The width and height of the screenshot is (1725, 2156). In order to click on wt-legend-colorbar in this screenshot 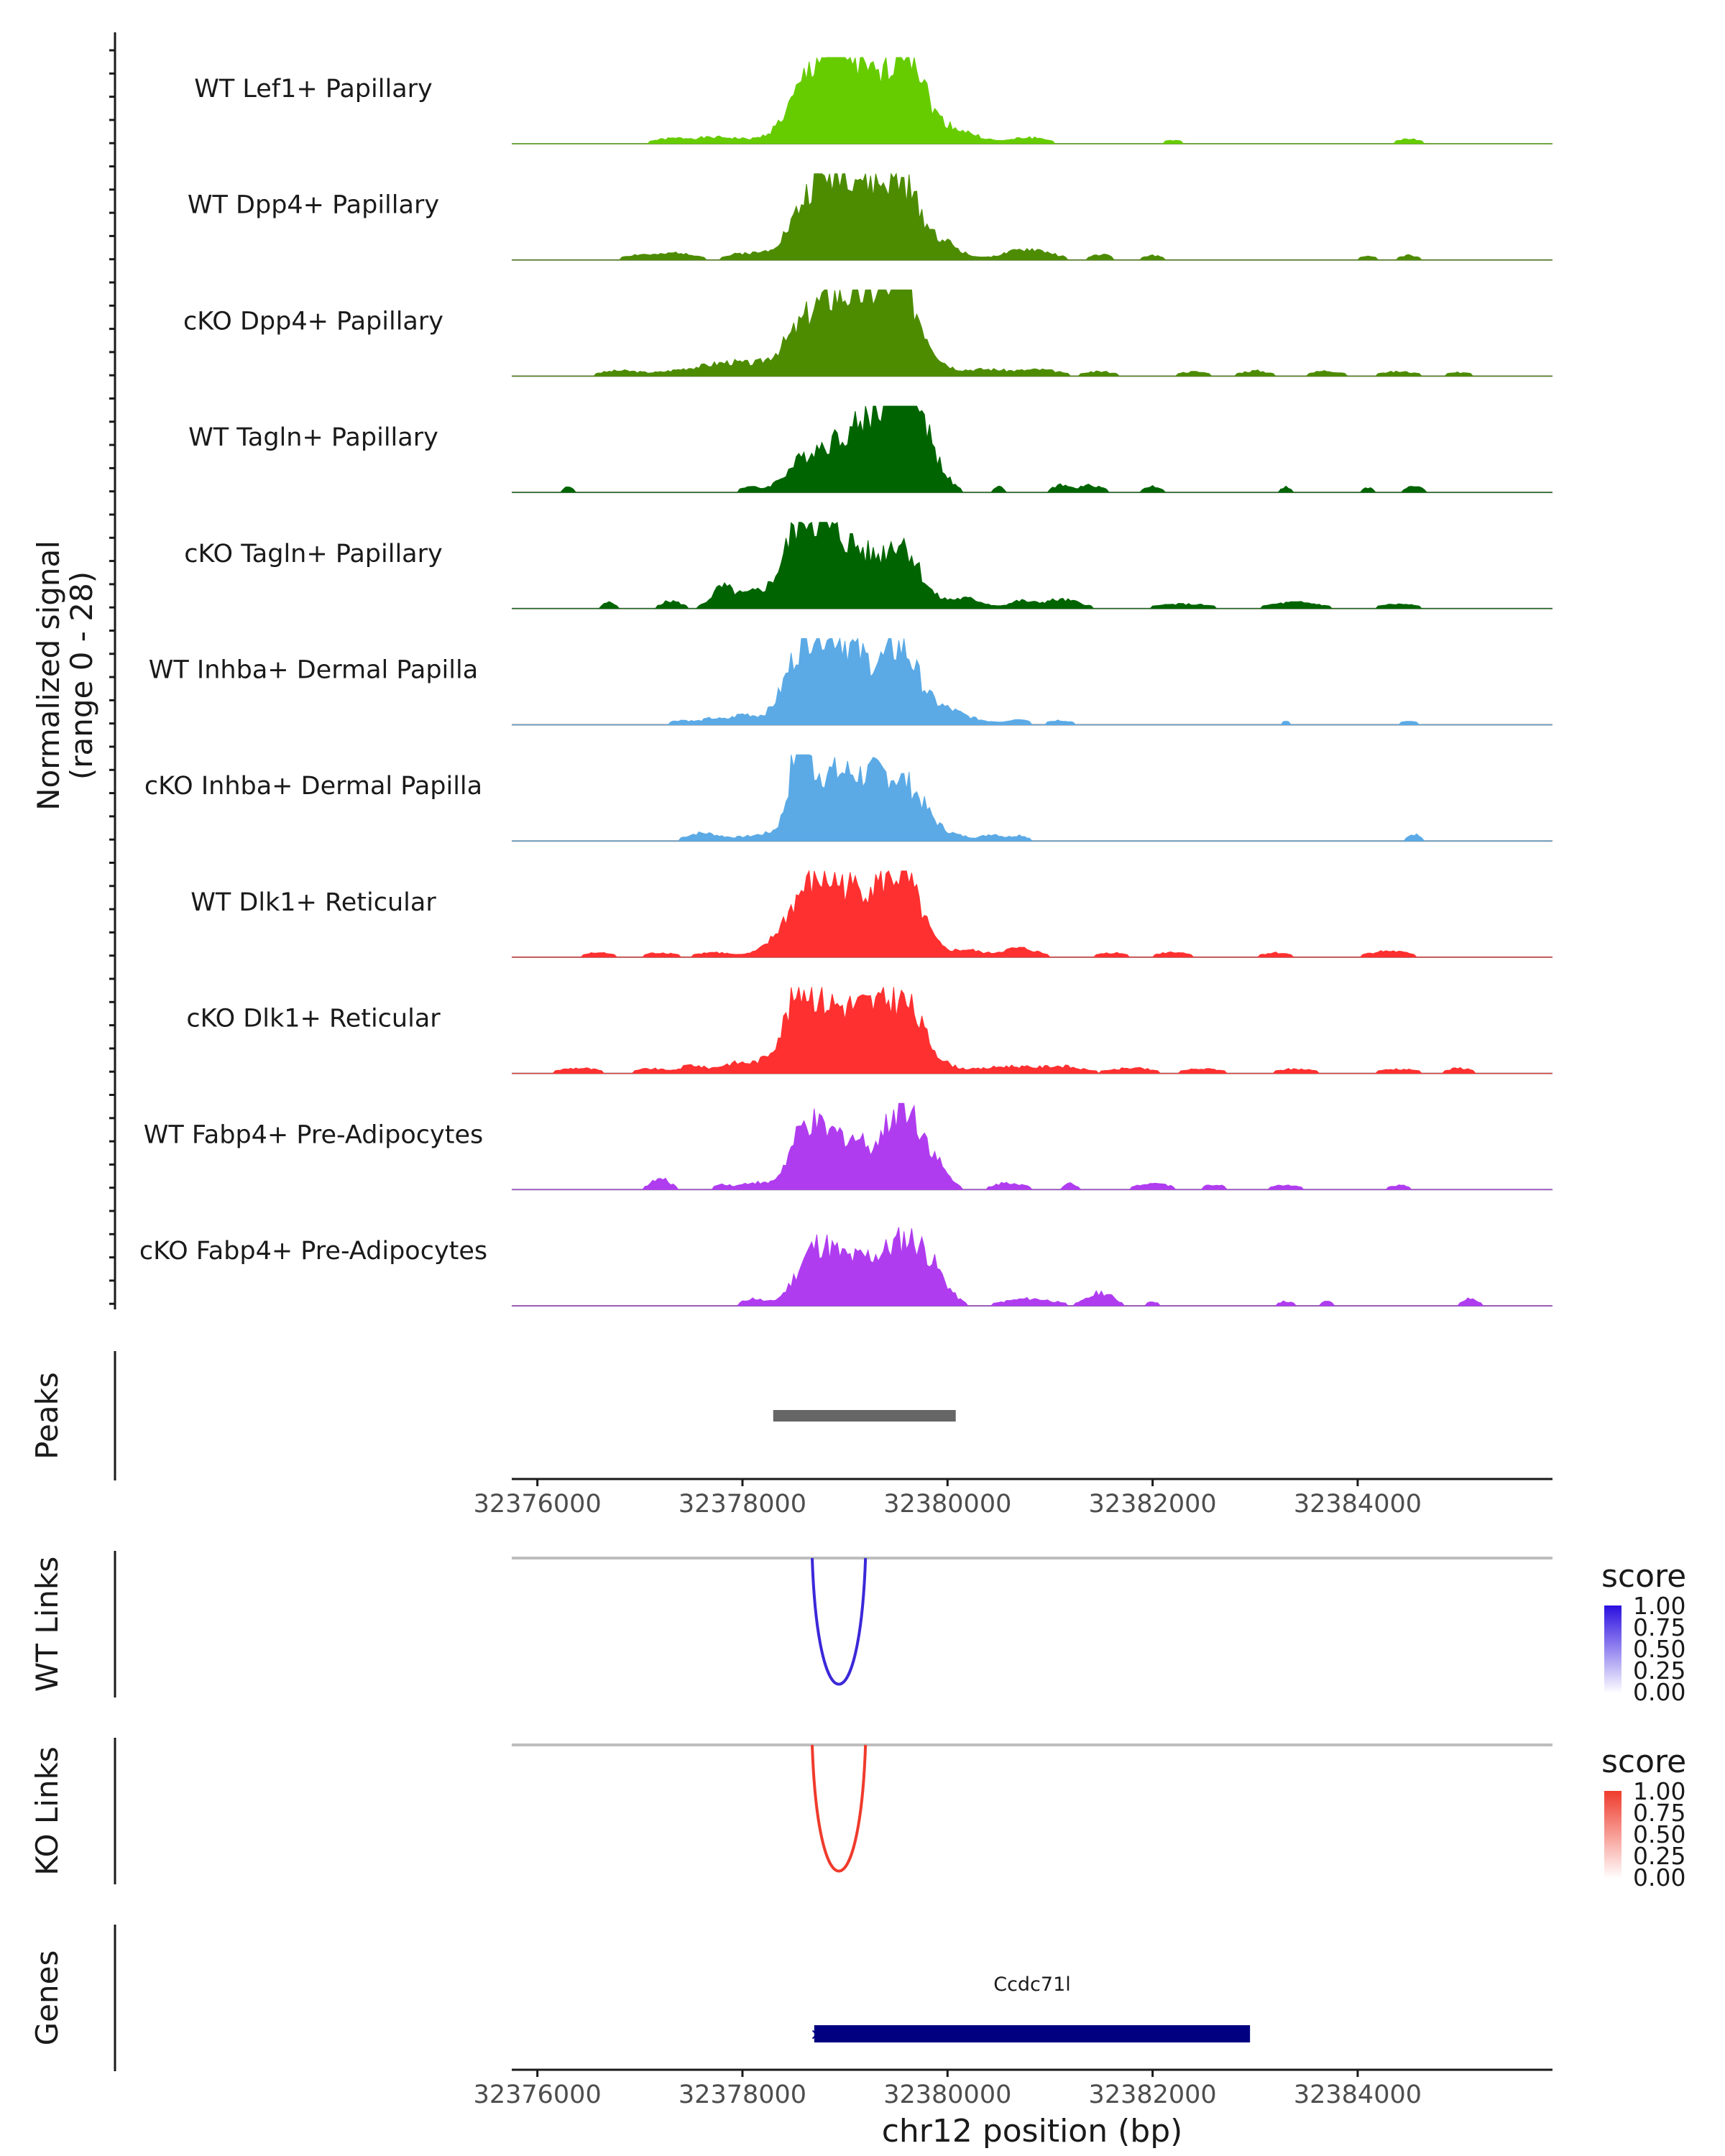, I will do `click(1613, 1650)`.